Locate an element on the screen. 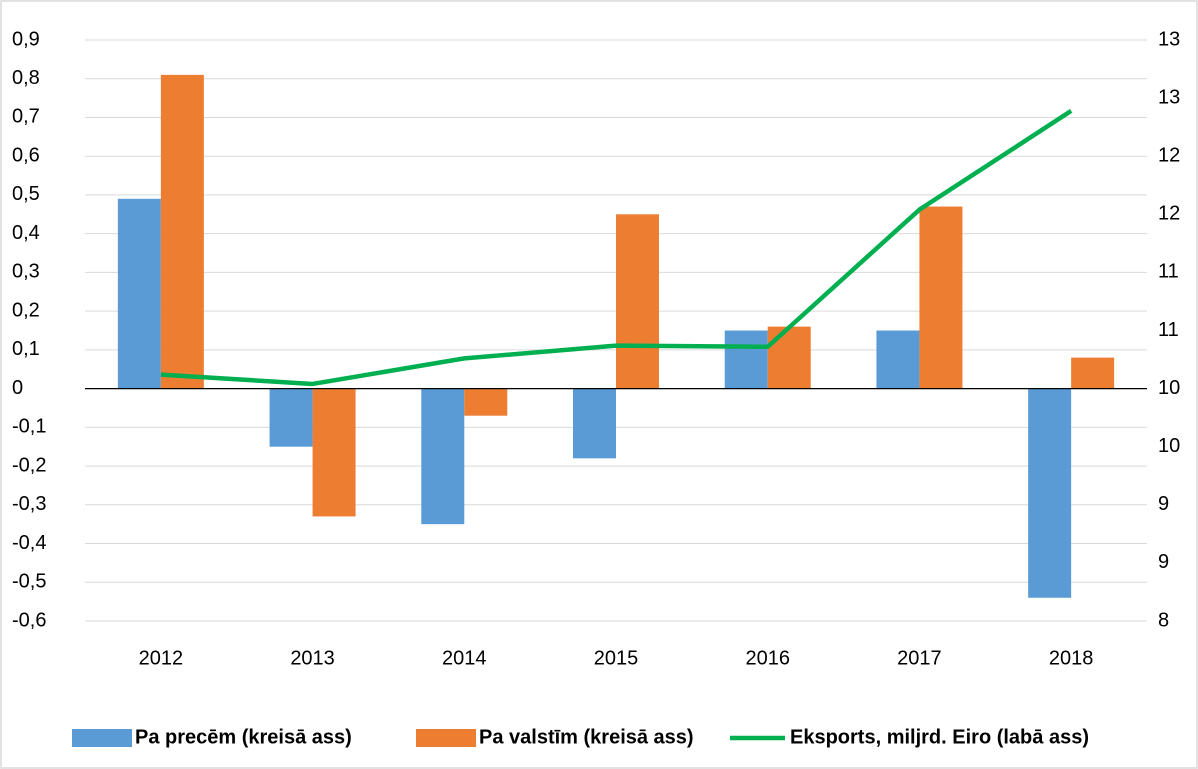 This screenshot has width=1198, height=769. x-tick-label: 2014 is located at coordinates (464, 658).